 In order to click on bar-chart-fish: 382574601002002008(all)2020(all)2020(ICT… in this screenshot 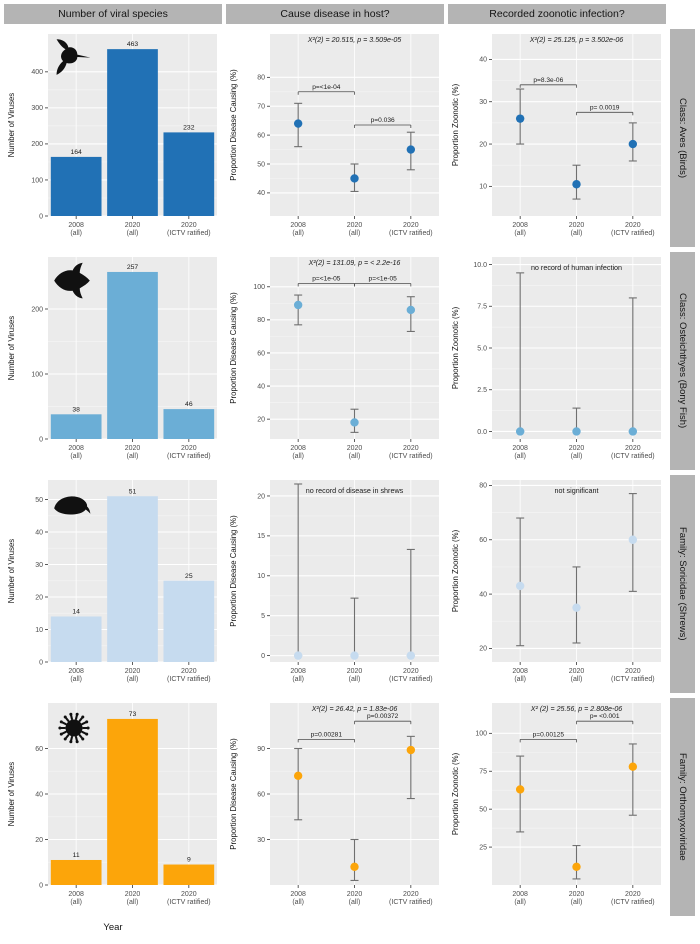, I will do `click(112, 358)`.